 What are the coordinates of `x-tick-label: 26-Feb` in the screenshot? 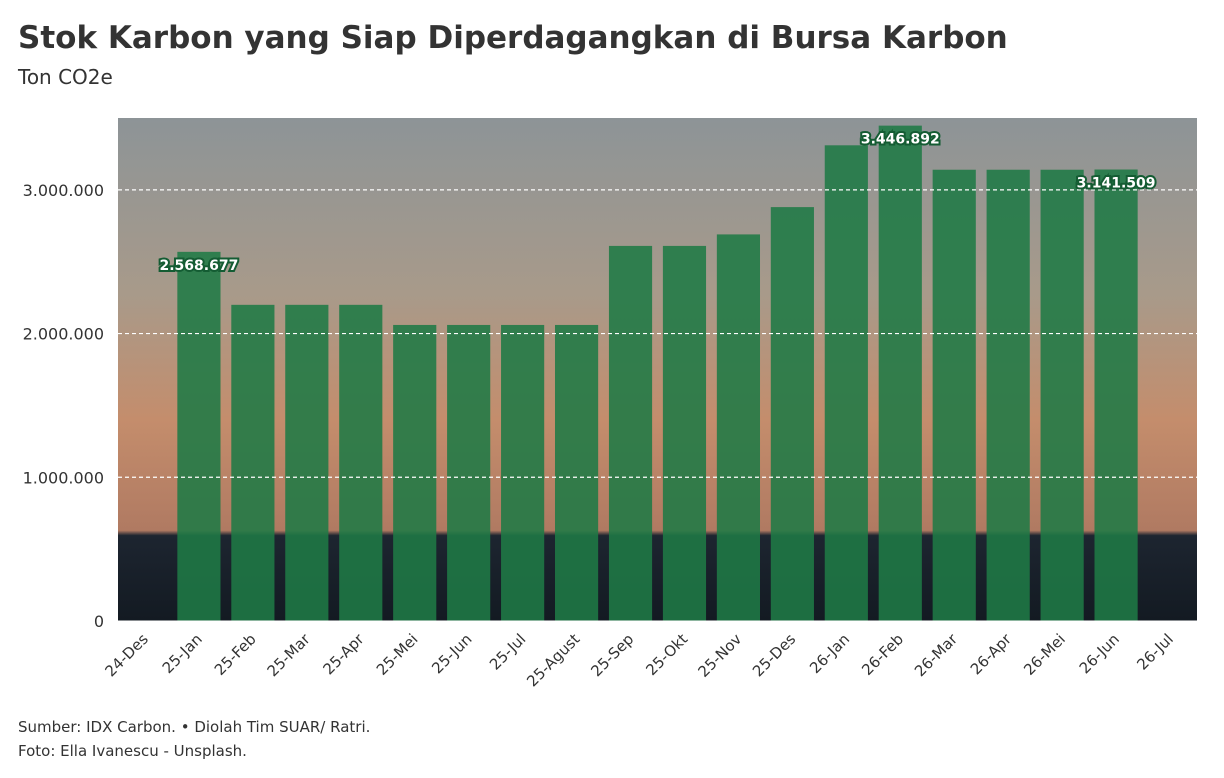 It's located at (882, 654).